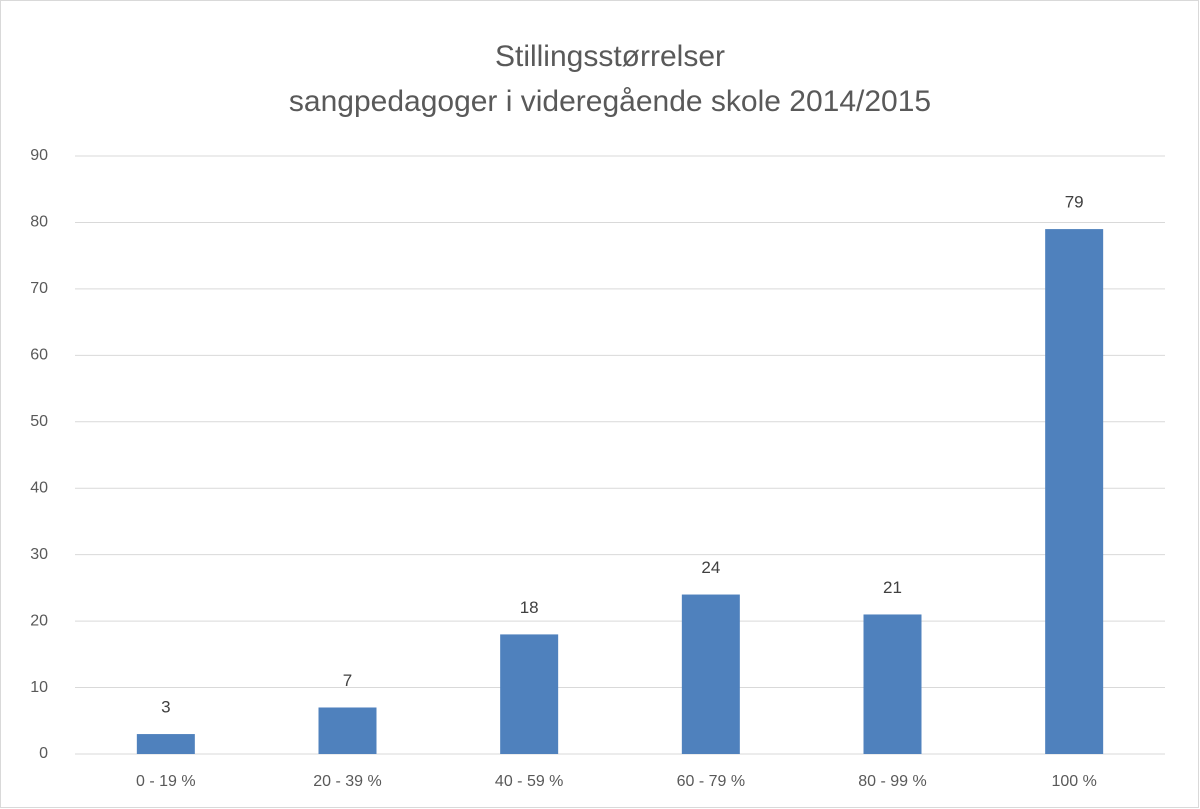  Describe the element at coordinates (39, 487) in the screenshot. I see `y-tick-label: 40` at that location.